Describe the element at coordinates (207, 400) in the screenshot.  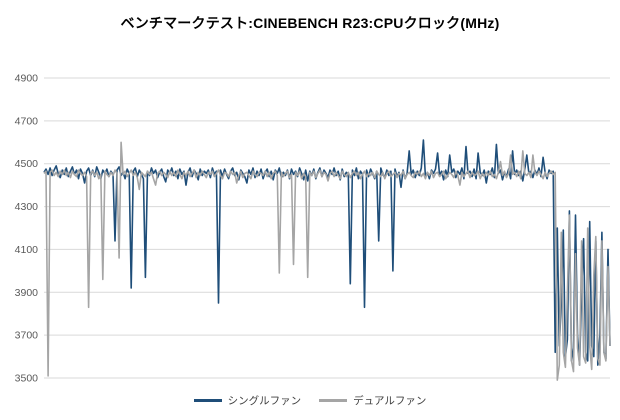
I see `single-fan-line-swatch-icon` at that location.